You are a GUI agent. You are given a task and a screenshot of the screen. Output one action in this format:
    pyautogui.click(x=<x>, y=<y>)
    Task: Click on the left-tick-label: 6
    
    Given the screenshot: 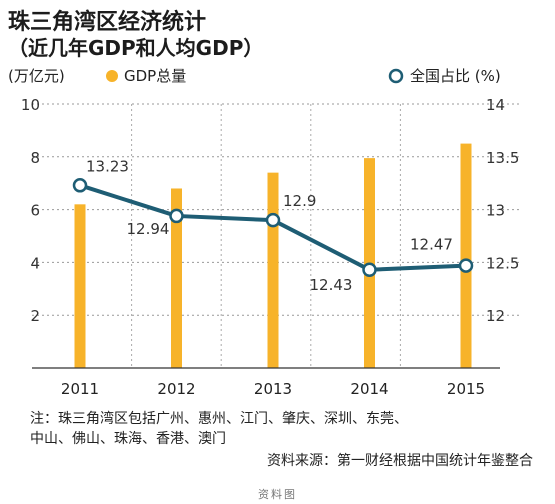 What is the action you would take?
    pyautogui.click(x=35, y=211)
    